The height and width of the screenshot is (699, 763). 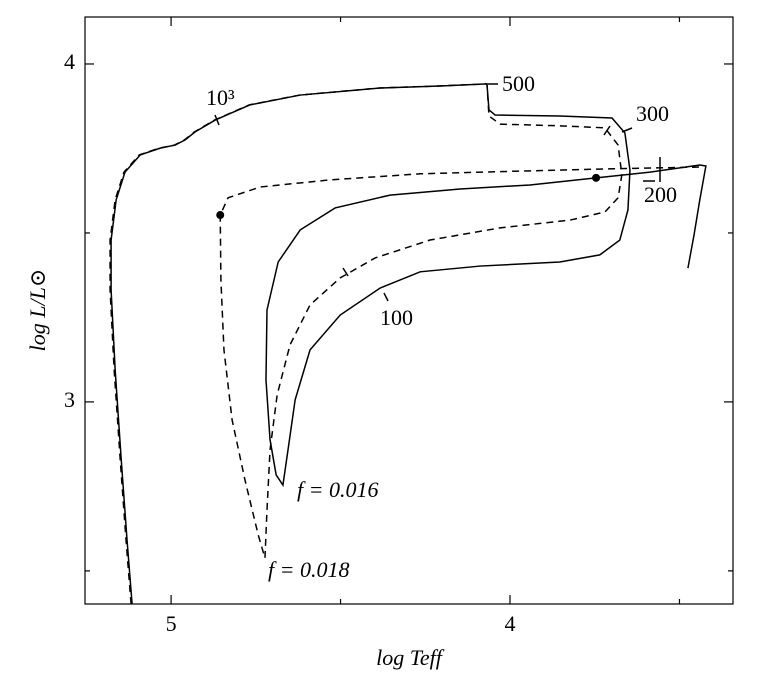 What do you see at coordinates (308, 569) in the screenshot?
I see `track-label: f = 0.018` at bounding box center [308, 569].